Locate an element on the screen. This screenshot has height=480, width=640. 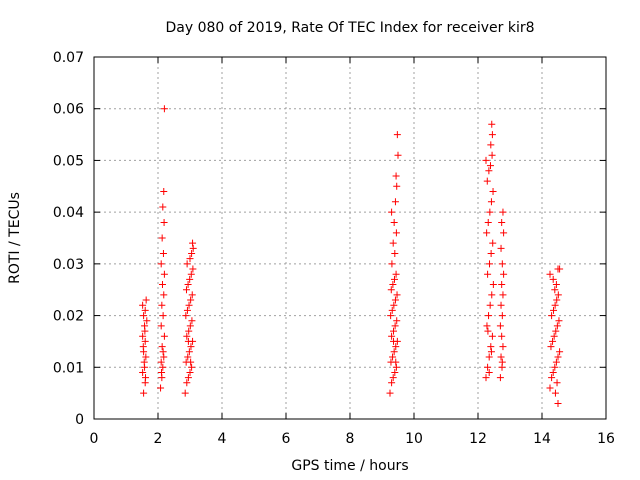
y-tick-label: 0 is located at coordinates (79, 420).